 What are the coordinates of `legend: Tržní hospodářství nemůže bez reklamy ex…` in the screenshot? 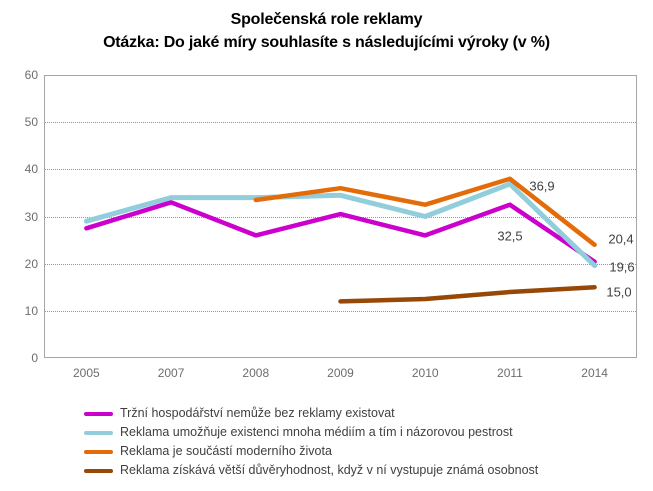 It's located at (311, 442).